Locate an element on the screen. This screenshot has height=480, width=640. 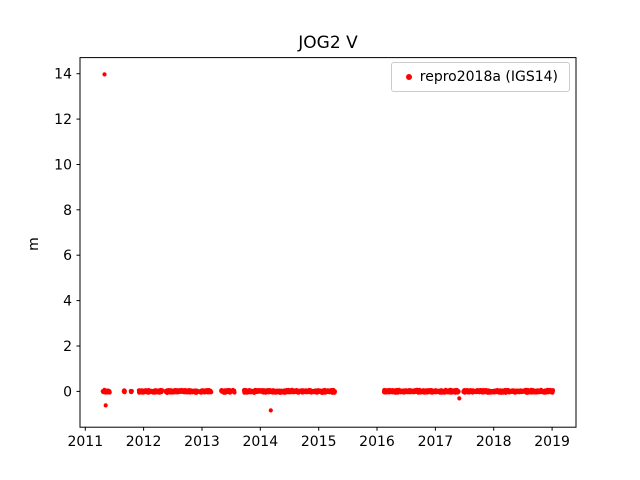
x-axis-ticks: 2011 2012 2013 2014 2015 2016 2017 2018 2019 is located at coordinates (318, 438).